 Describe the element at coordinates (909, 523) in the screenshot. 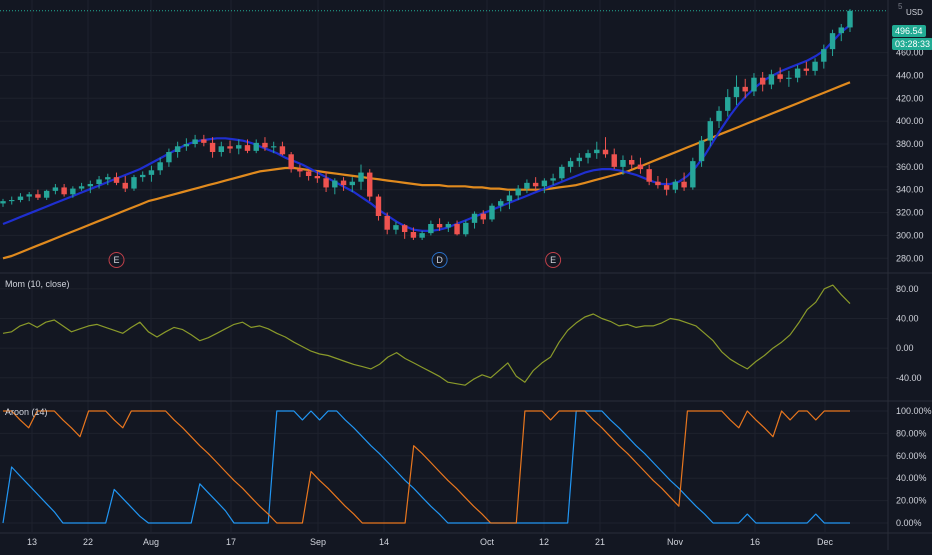

I see `aroon-axis-tick-label: 0.00%` at that location.